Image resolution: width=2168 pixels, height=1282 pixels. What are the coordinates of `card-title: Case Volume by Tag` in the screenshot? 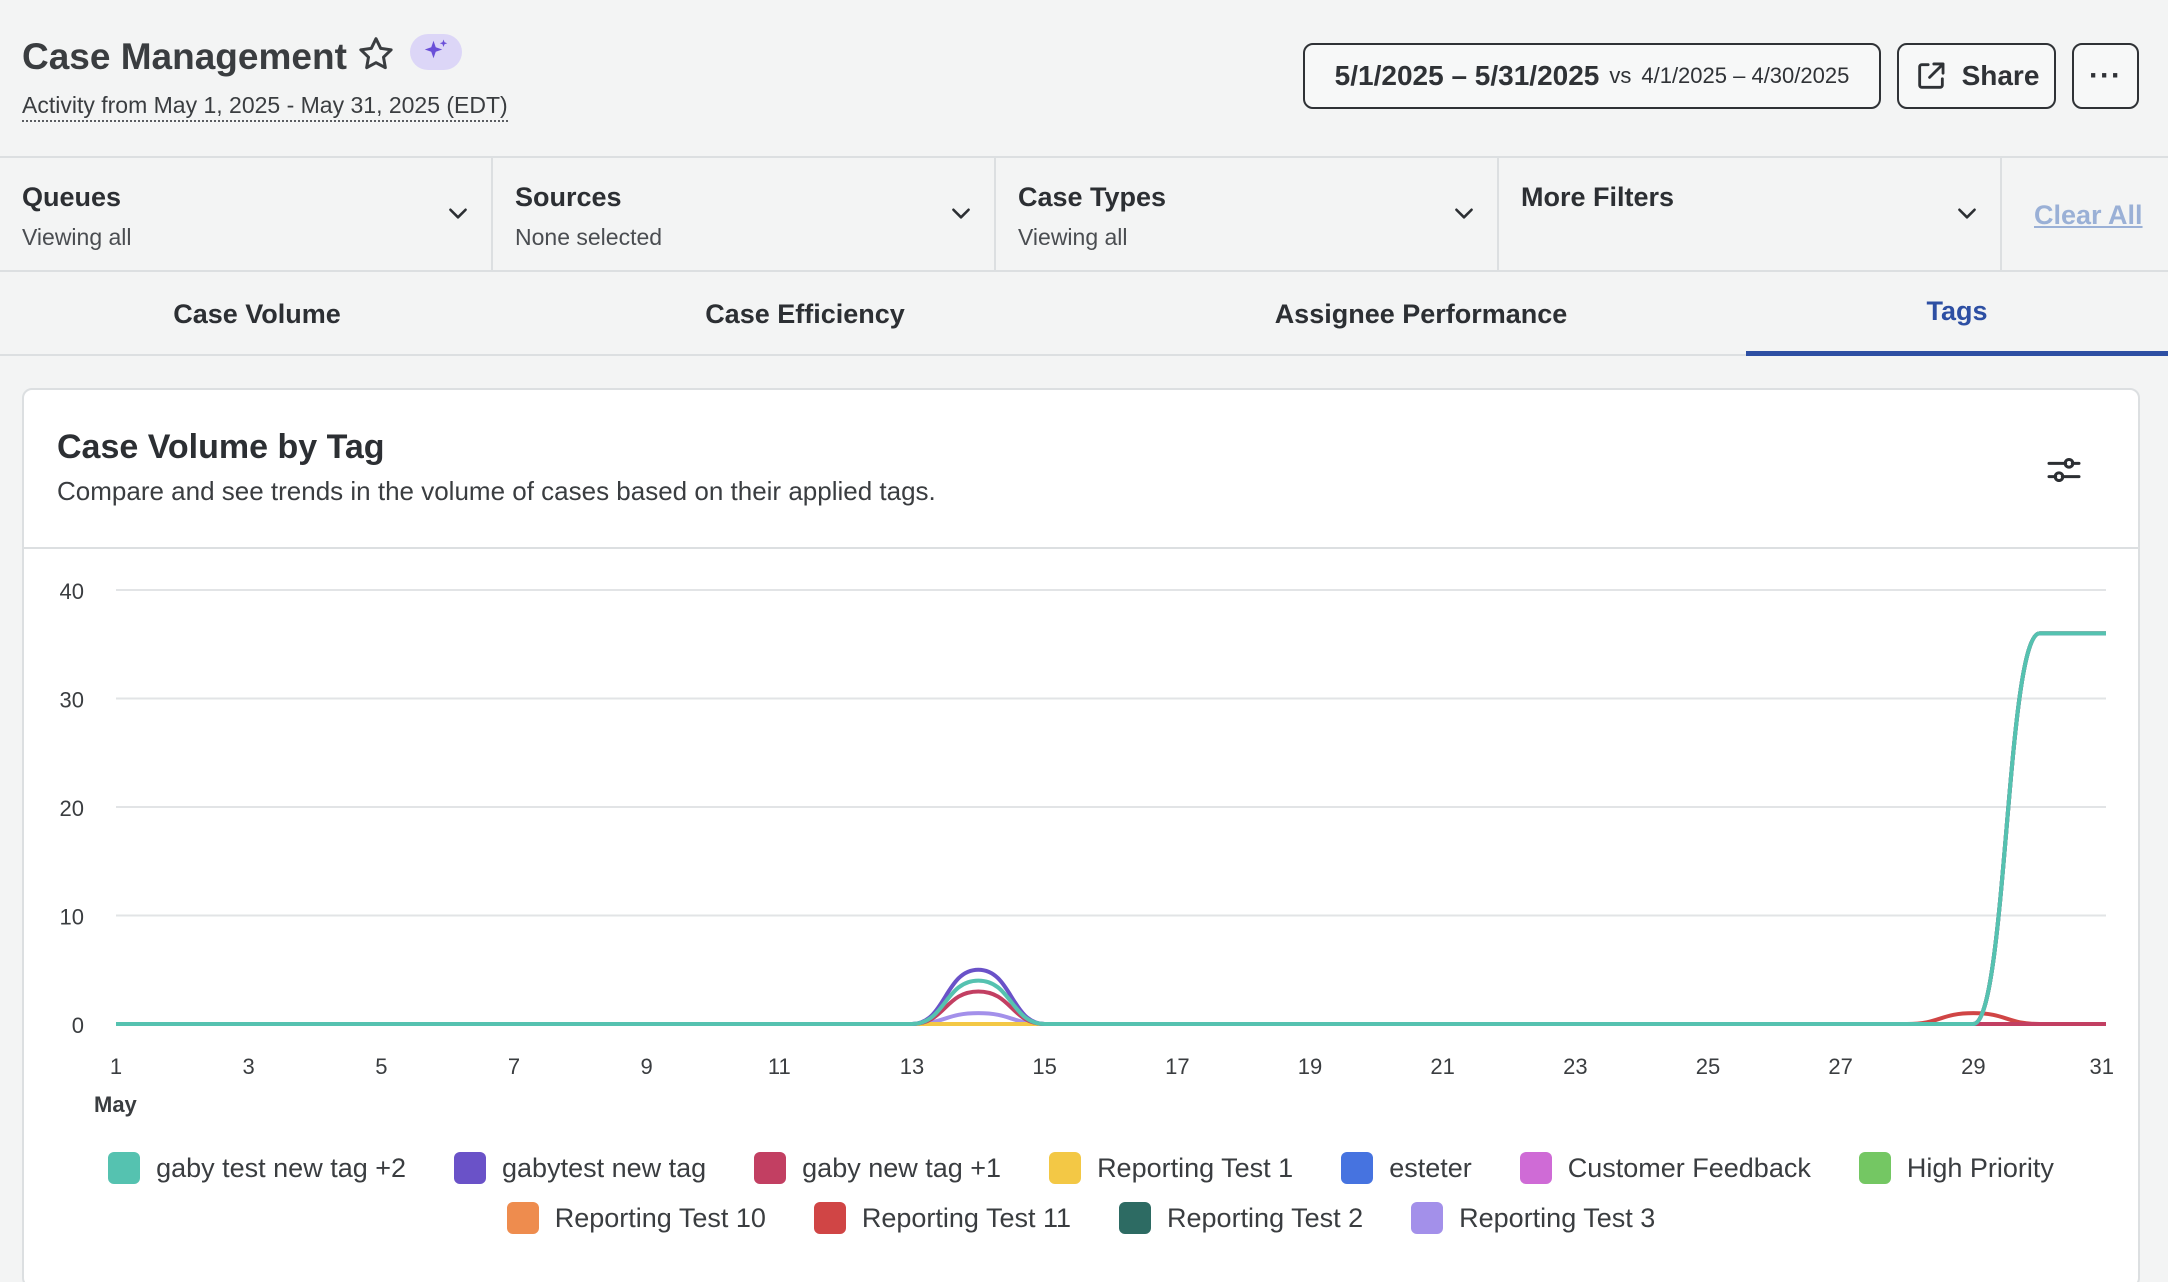 It's located at (221, 447).